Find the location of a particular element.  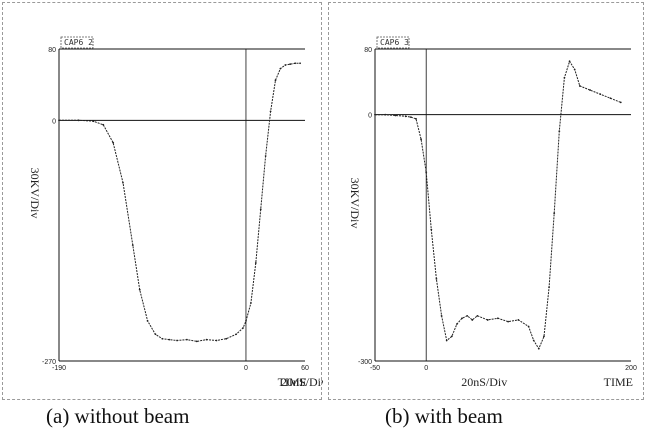

caption-without-beam: (a) without beam is located at coordinates (118, 416).